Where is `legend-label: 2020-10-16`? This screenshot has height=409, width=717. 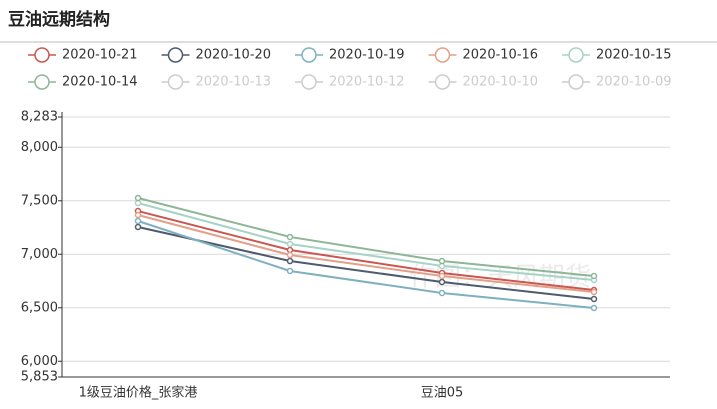
legend-label: 2020-10-16 is located at coordinates (501, 55).